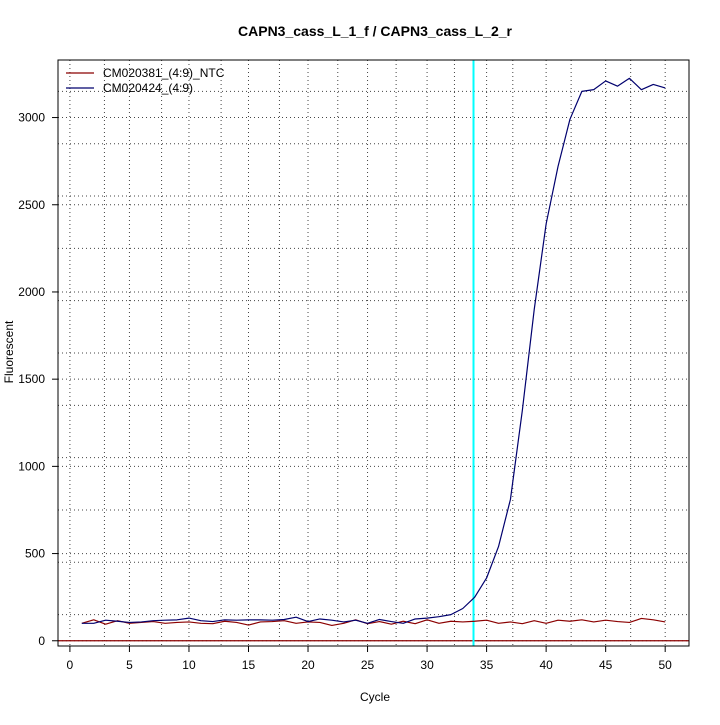 The image size is (720, 725). Describe the element at coordinates (375, 697) in the screenshot. I see `x-axis-label: Cycle` at that location.